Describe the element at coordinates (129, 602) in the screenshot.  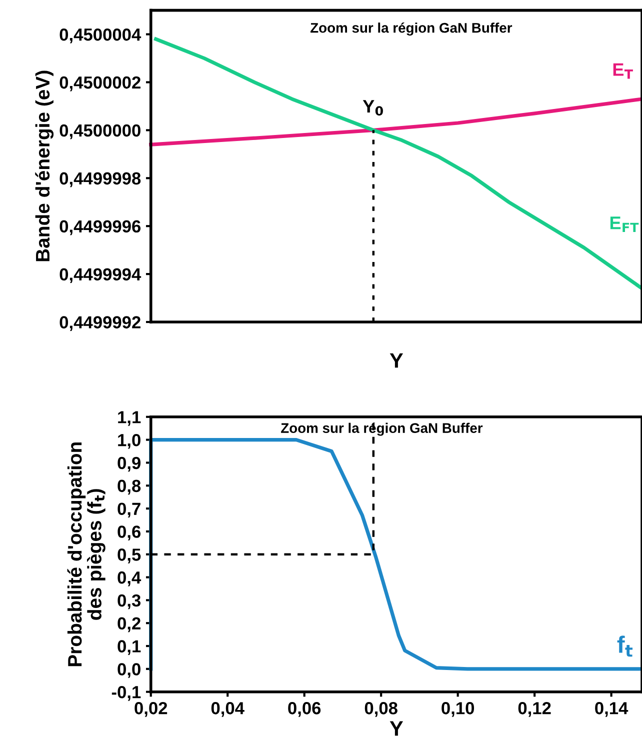
I see `y-tick-label: 0,3` at that location.